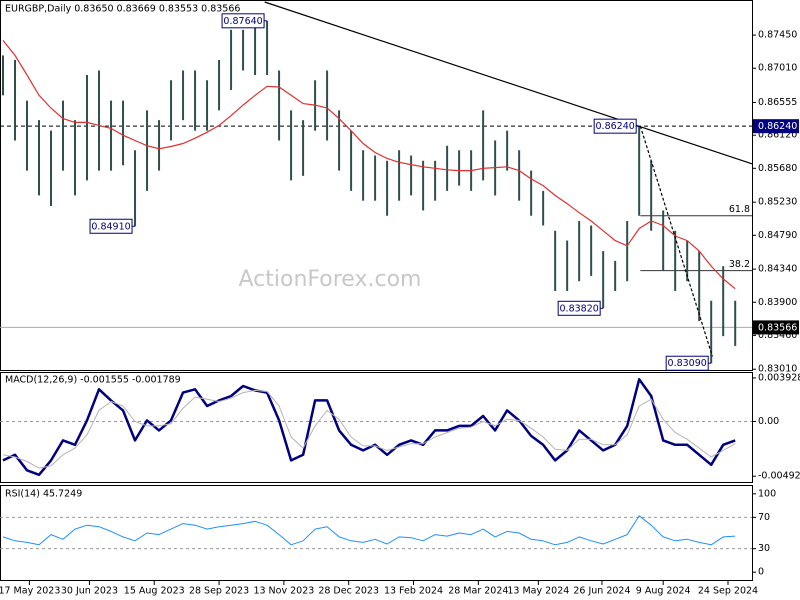  I want to click on y-tick-label: 0.87010, so click(777, 68).